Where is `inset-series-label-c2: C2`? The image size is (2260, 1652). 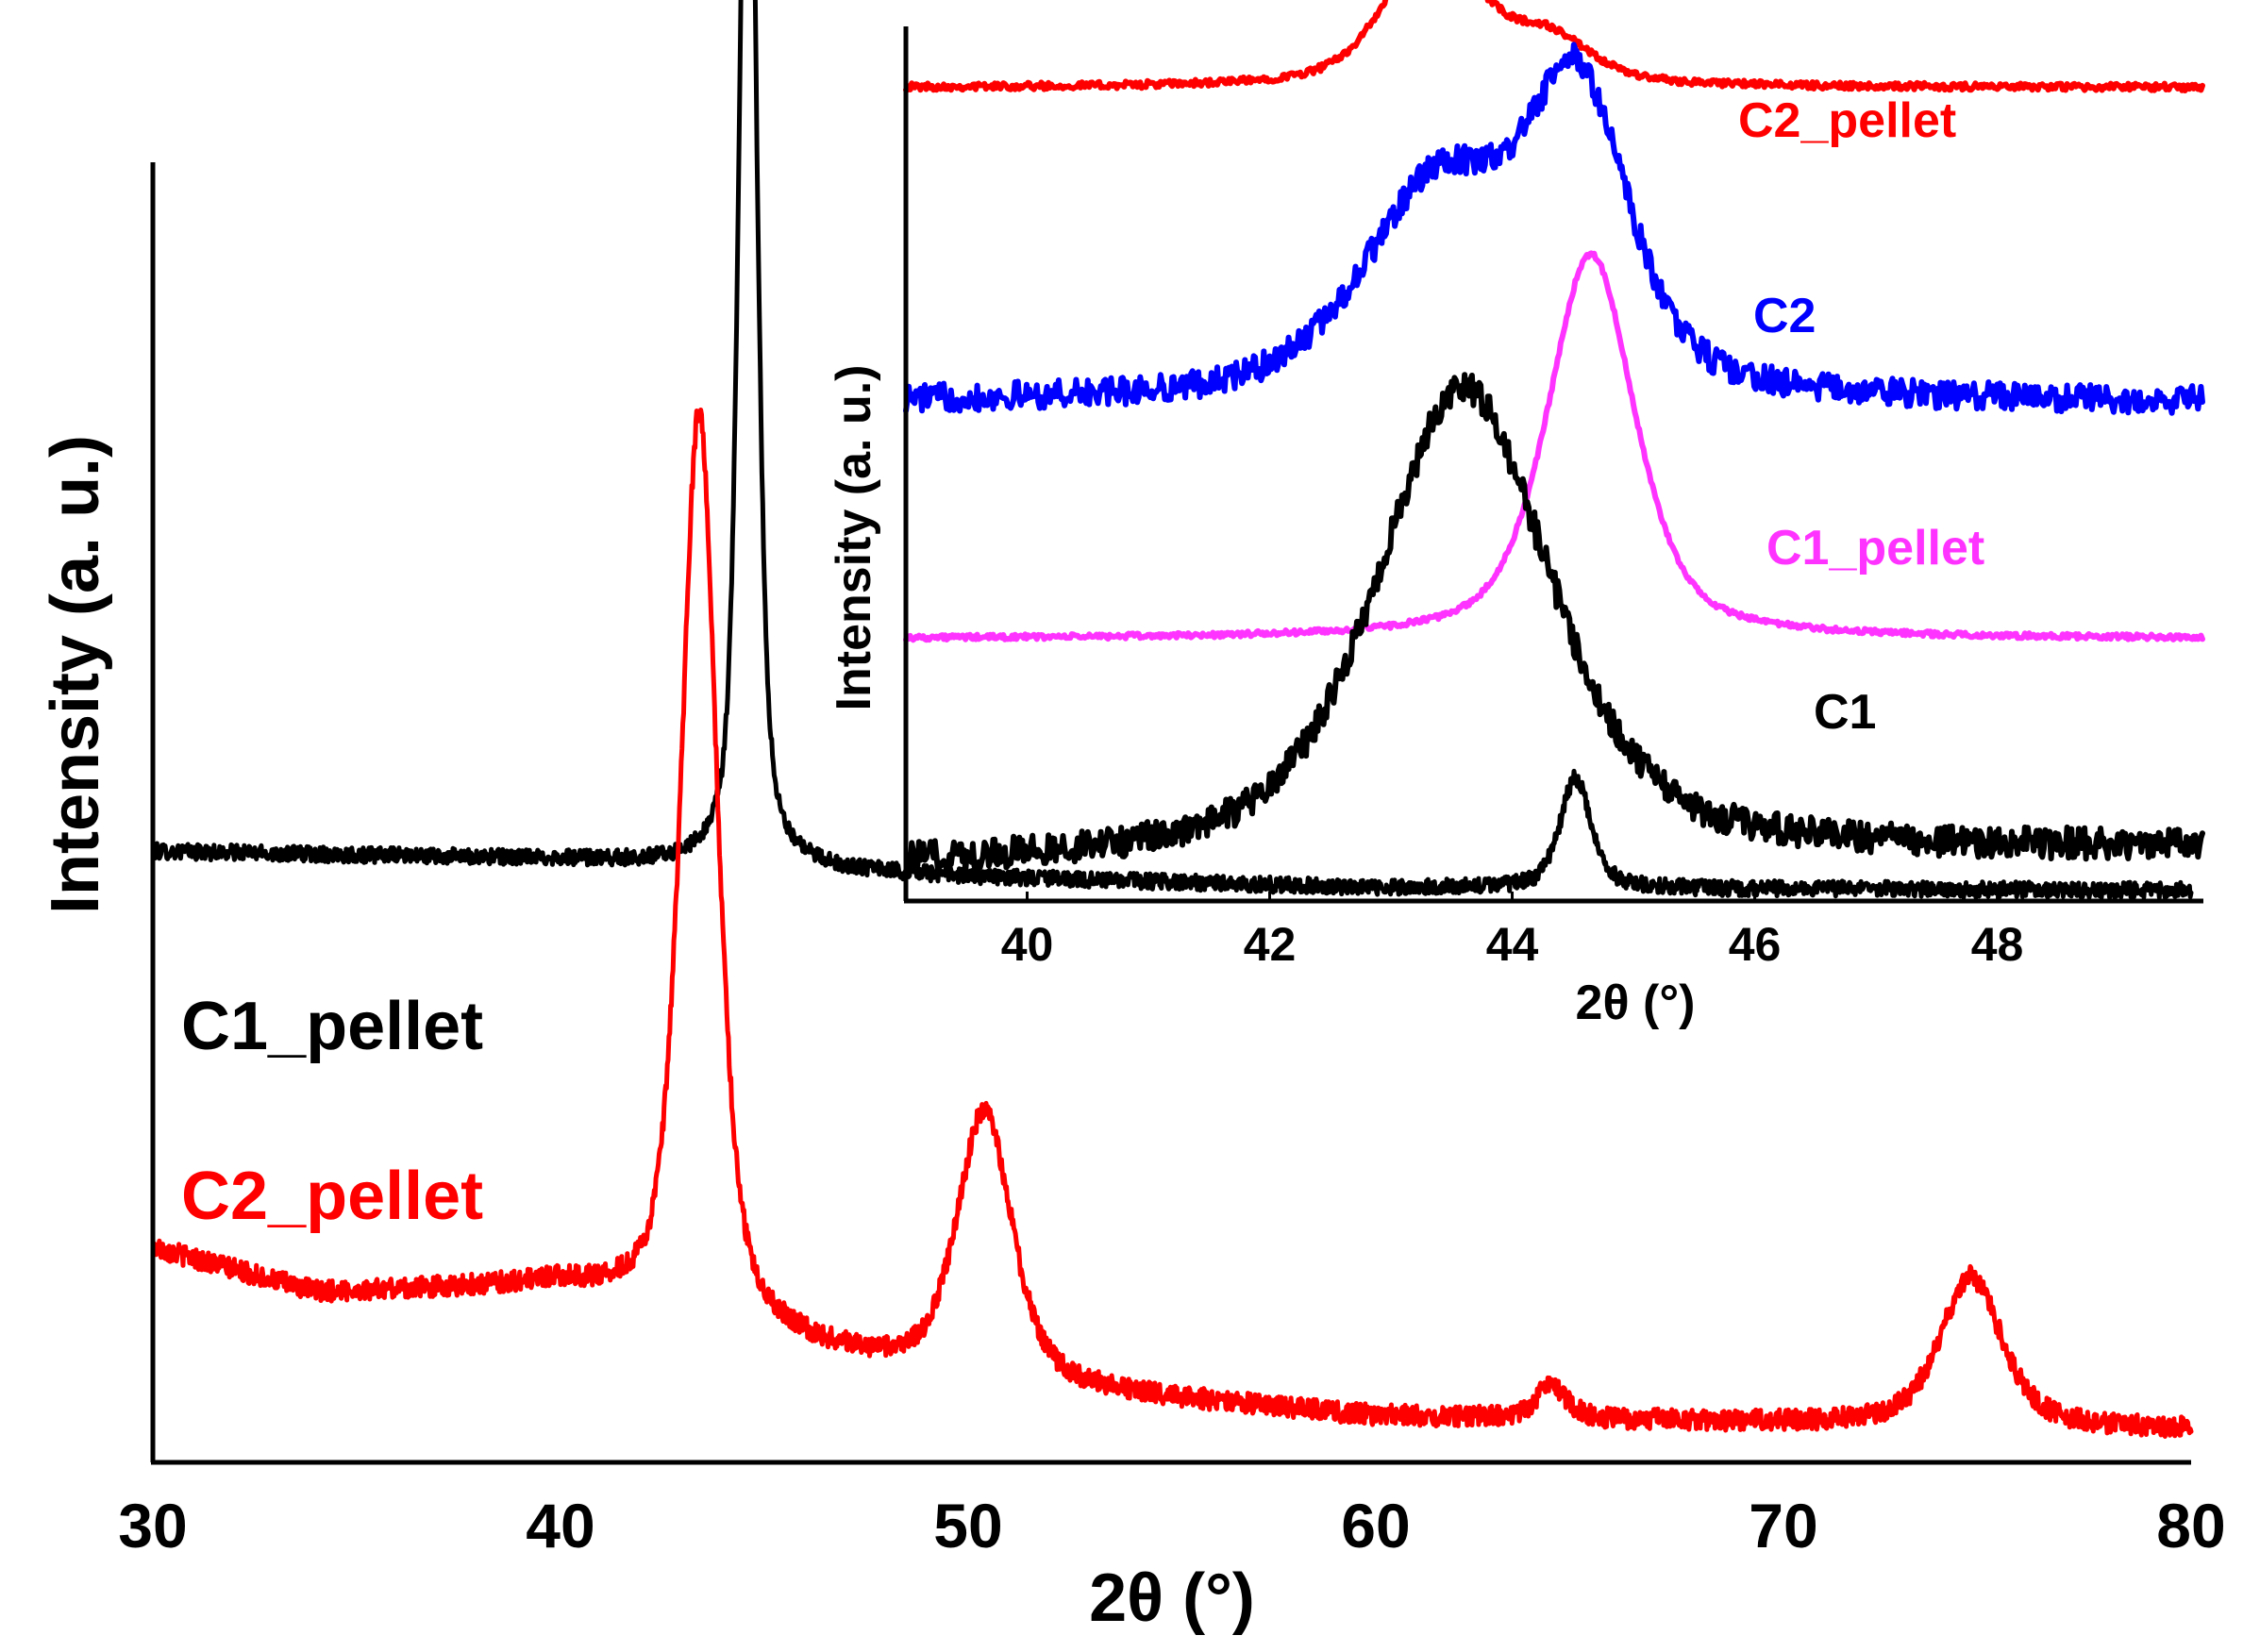
inset-series-label-c2: C2 is located at coordinates (1784, 316).